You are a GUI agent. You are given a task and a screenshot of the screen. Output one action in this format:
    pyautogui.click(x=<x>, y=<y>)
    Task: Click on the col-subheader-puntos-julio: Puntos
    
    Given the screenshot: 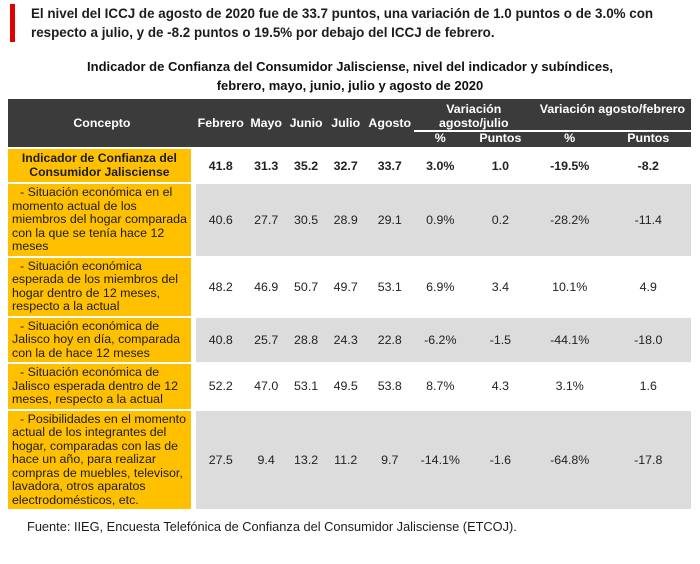 What is the action you would take?
    pyautogui.click(x=500, y=140)
    